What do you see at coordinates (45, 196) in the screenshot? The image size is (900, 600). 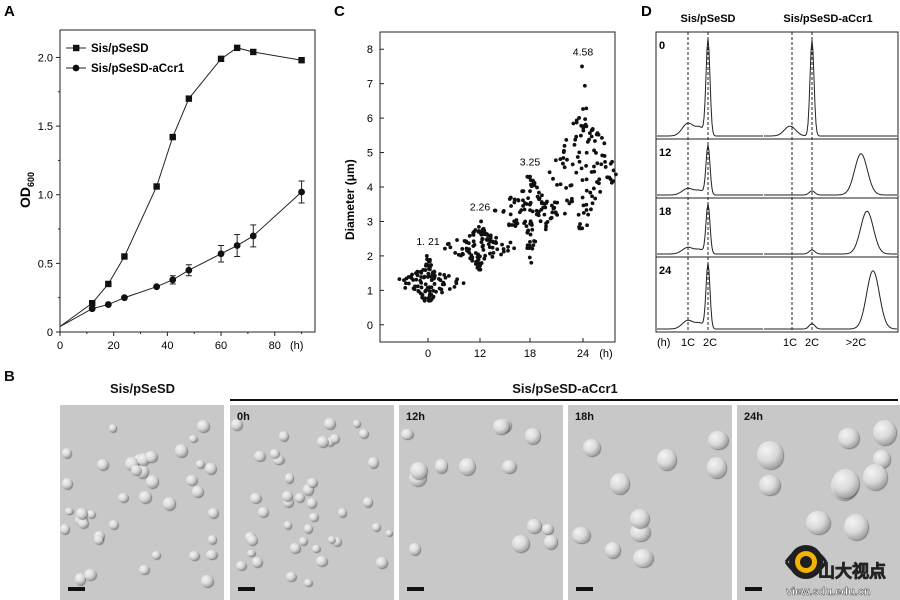 I see `y-tick-label: 1.0` at bounding box center [45, 196].